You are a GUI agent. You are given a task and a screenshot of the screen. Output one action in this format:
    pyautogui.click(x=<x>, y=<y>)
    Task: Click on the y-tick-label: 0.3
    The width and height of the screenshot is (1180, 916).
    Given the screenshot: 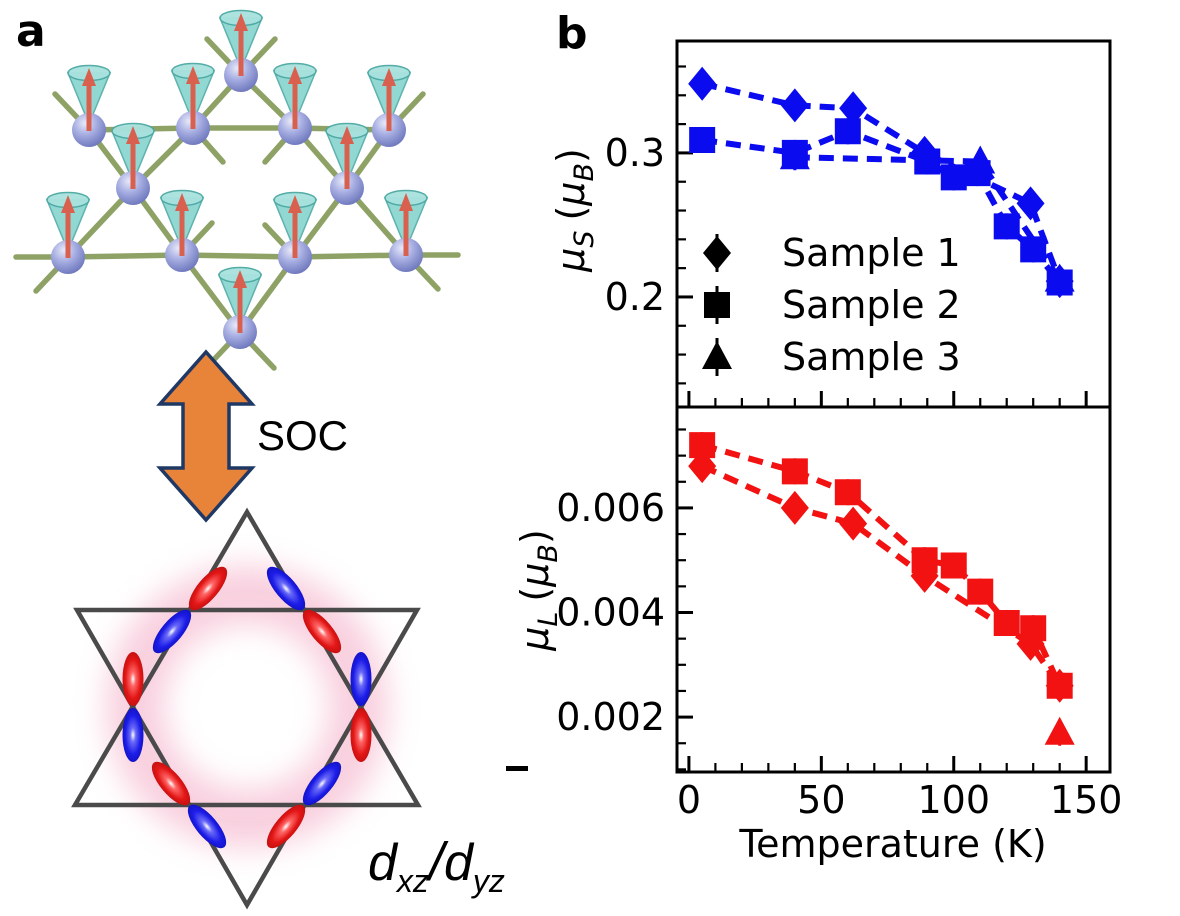 What is the action you would take?
    pyautogui.click(x=635, y=153)
    